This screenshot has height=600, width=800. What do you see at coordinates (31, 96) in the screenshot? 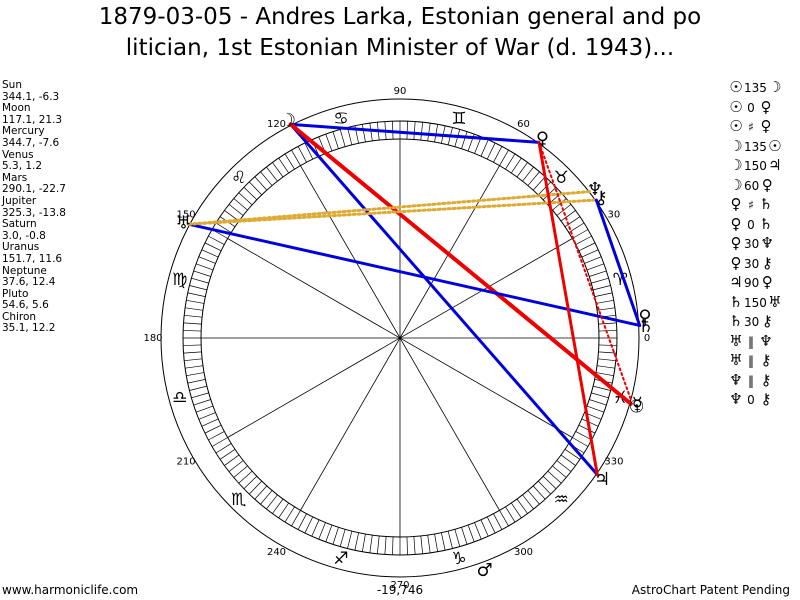
I see `planet-coords: 344.1, -6.3` at bounding box center [31, 96].